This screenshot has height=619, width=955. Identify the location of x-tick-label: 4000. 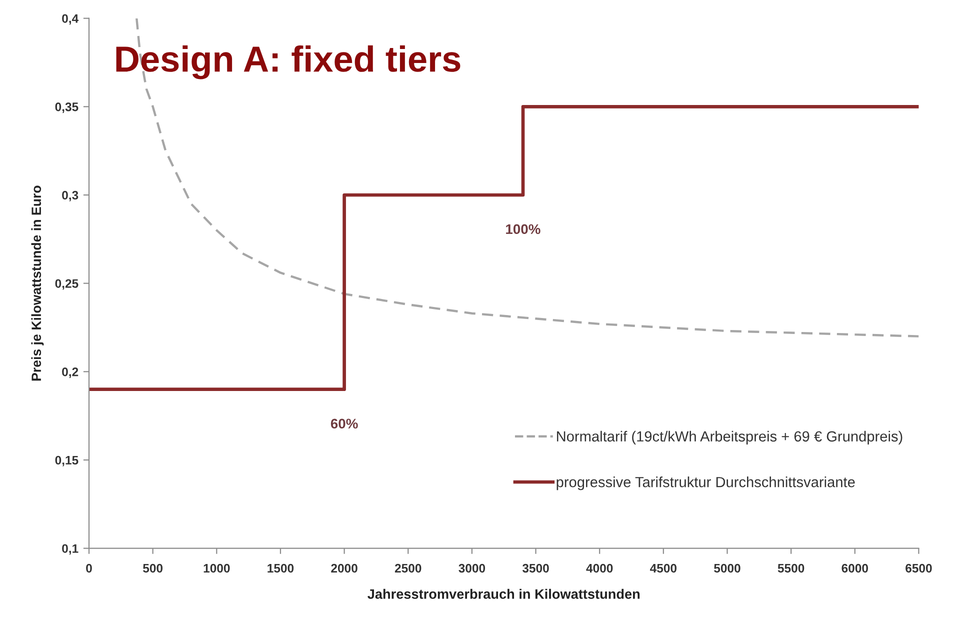
(599, 568).